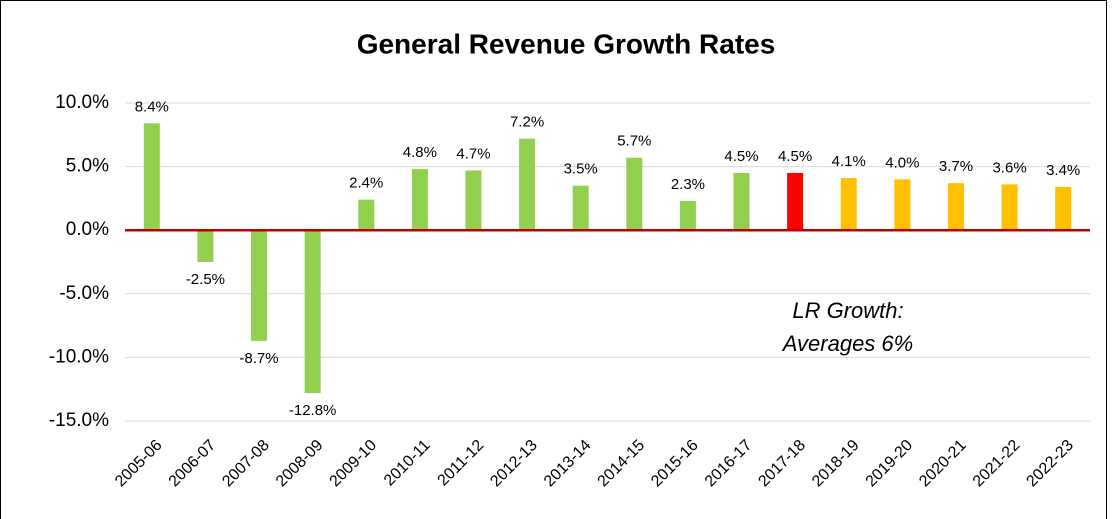 The image size is (1119, 519). I want to click on value-label: 3.6%, so click(1009, 167).